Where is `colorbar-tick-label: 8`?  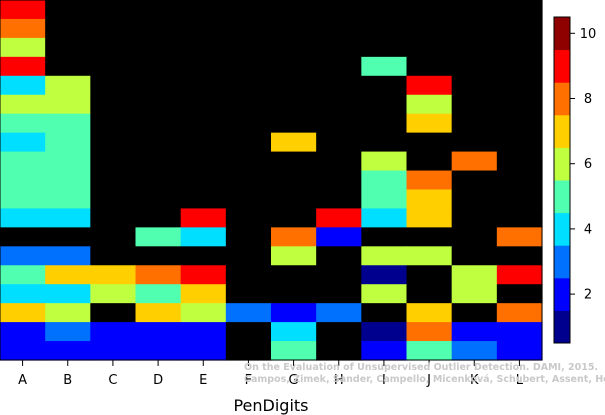
colorbar-tick-label: 8 is located at coordinates (588, 99).